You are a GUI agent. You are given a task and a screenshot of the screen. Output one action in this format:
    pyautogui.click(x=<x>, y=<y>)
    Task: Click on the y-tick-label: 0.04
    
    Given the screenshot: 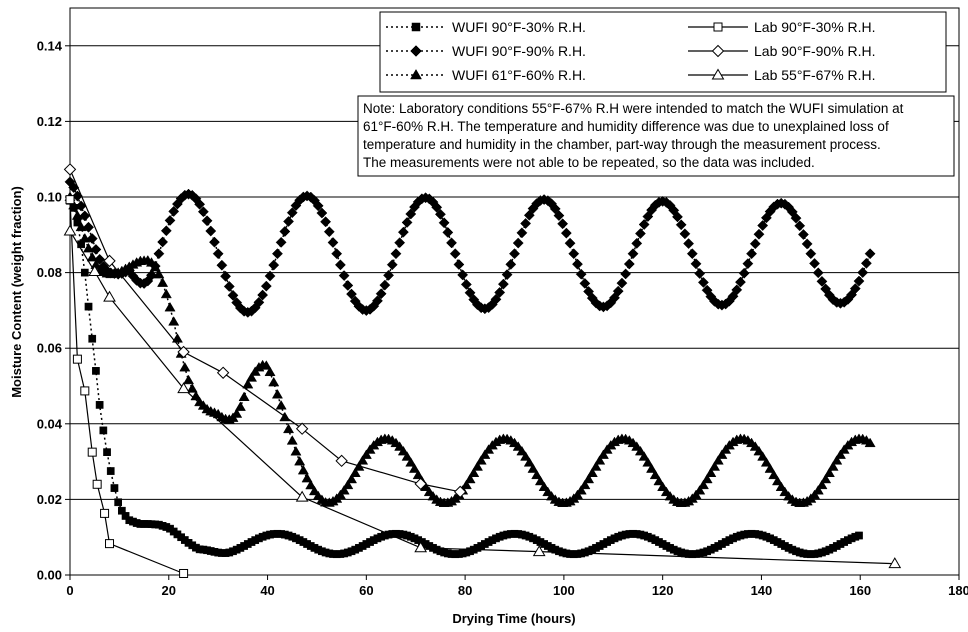 What is the action you would take?
    pyautogui.click(x=50, y=423)
    